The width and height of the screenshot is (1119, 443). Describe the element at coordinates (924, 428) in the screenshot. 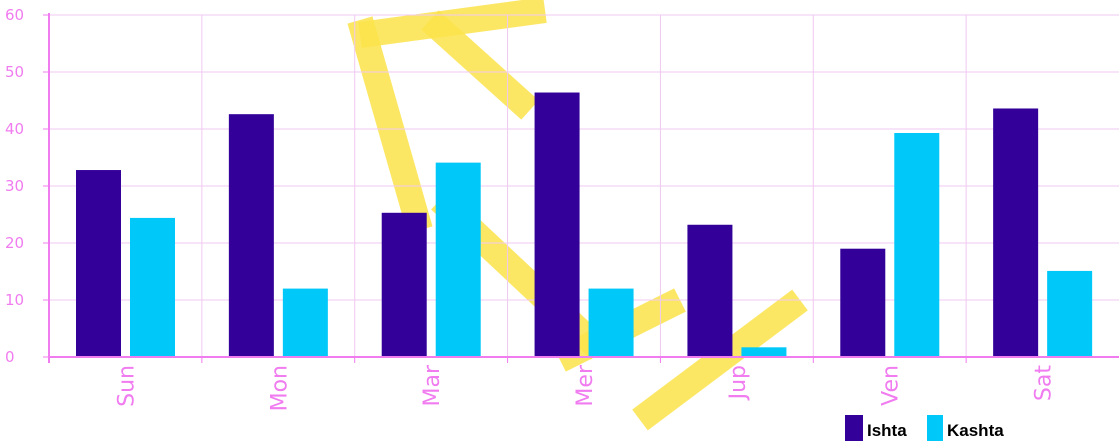

I see `legend: Ishta Kashta` at that location.